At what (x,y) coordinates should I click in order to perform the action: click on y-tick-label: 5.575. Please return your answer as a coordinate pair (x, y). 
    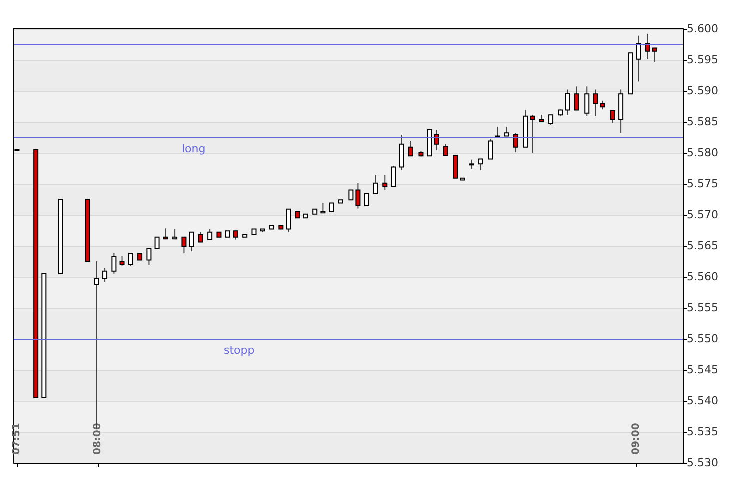
    Looking at the image, I should click on (702, 184).